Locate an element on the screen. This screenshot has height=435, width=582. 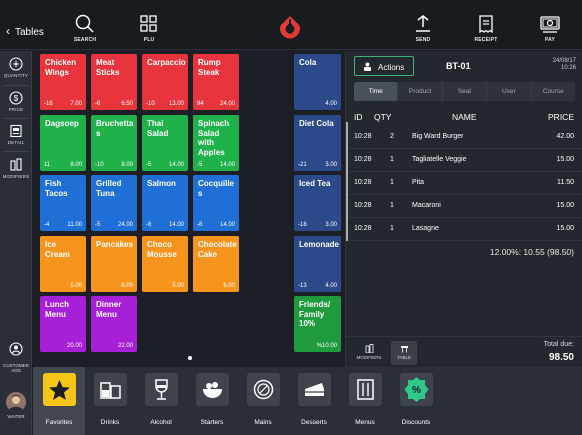
waiter-button: WAITER is located at coordinates (16, 405).